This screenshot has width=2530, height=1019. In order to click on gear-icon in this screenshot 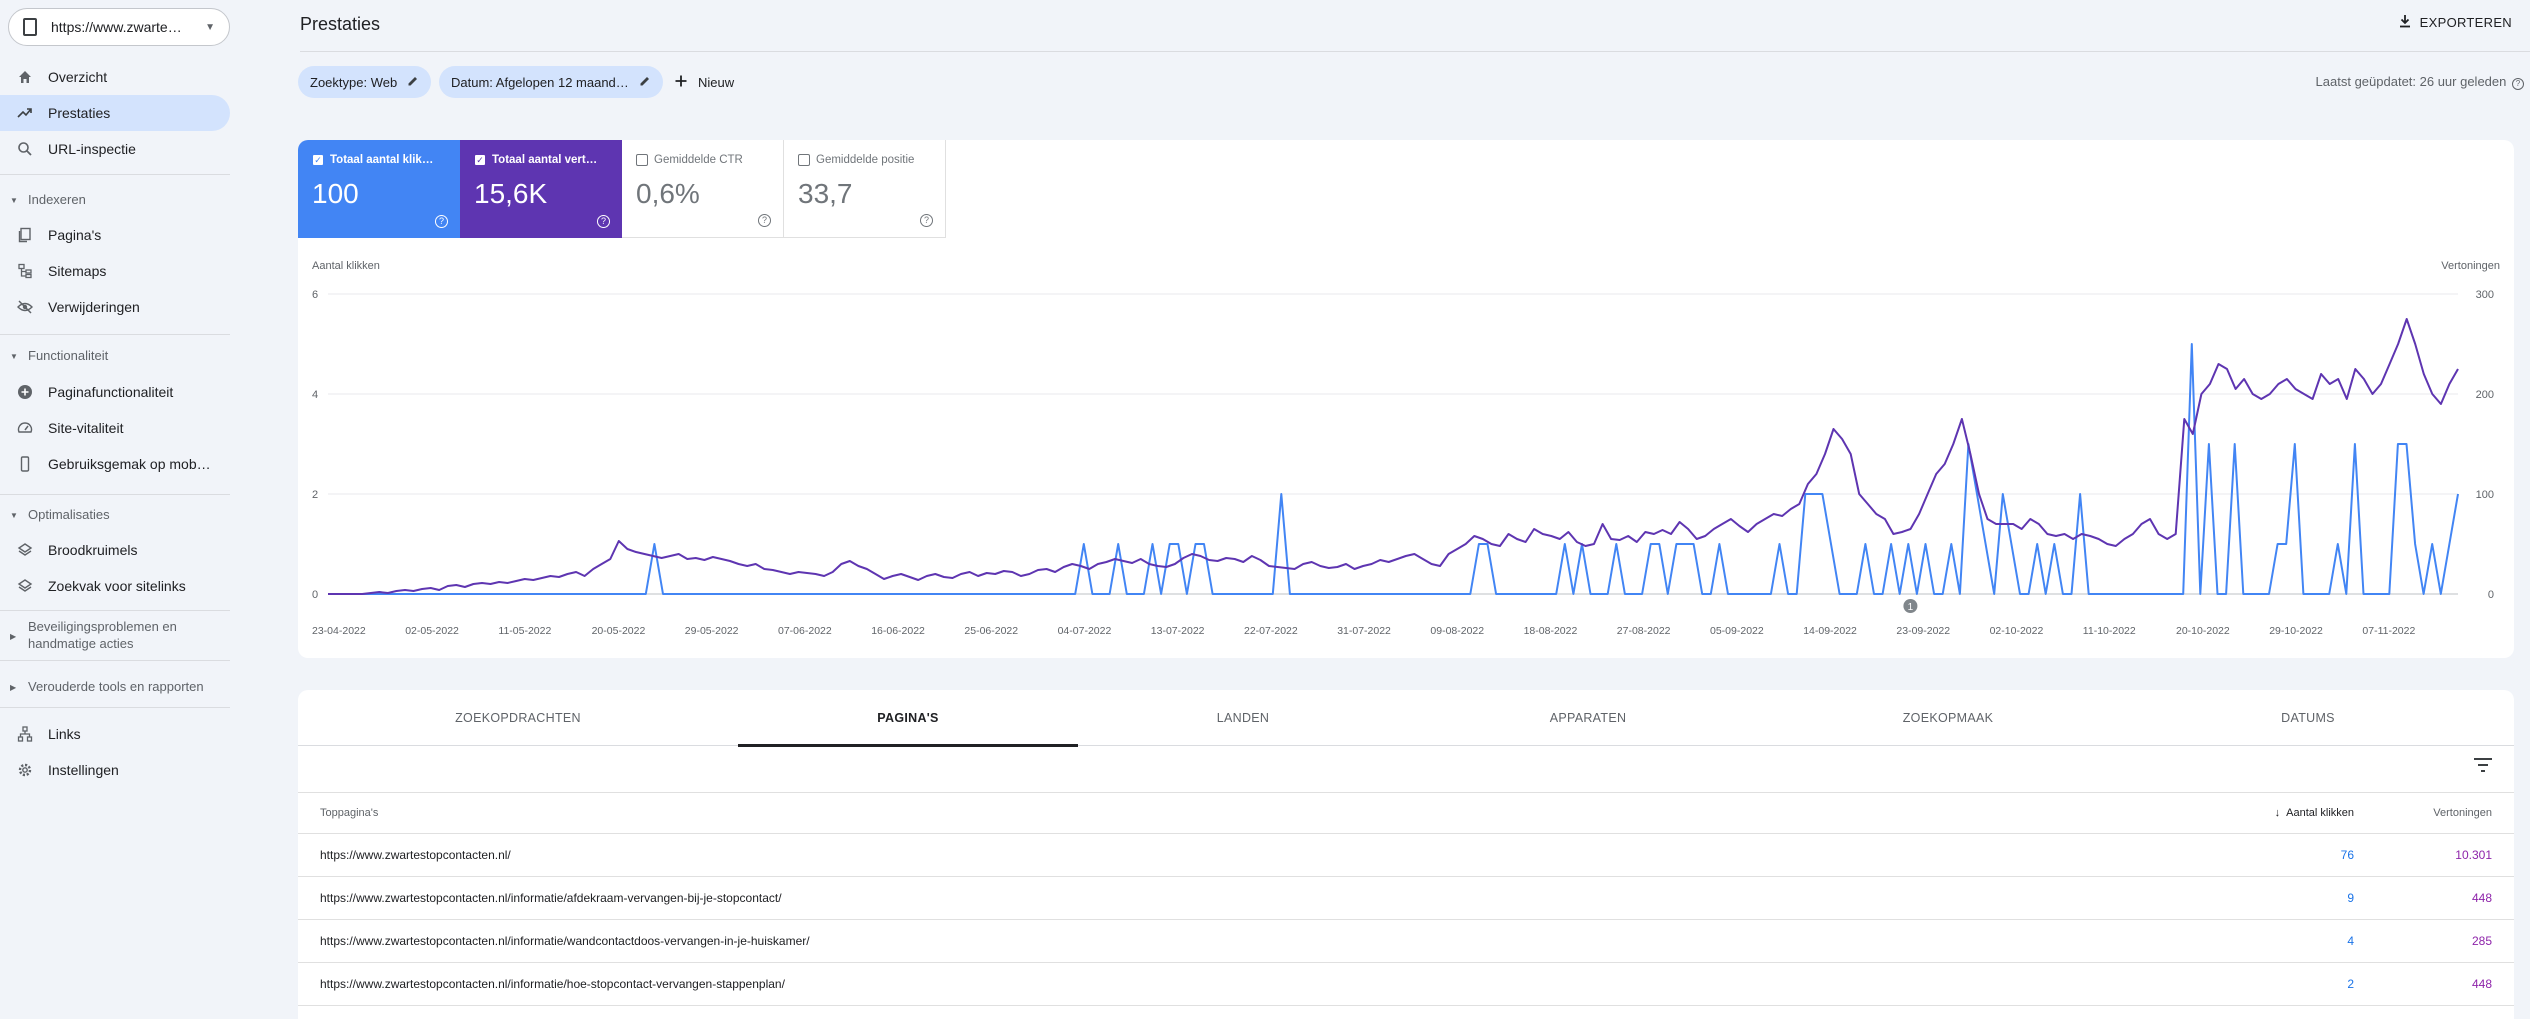, I will do `click(25, 770)`.